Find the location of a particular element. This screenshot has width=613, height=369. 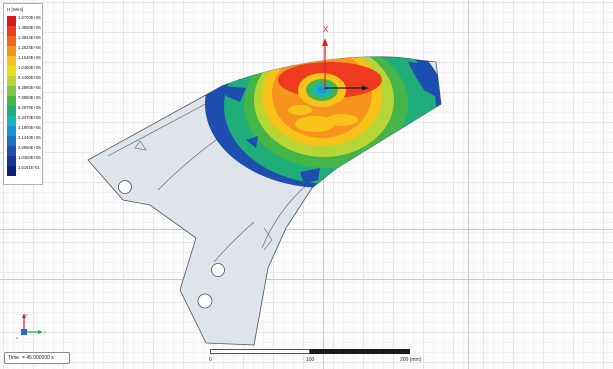

triad-x-arrowhead is located at coordinates (24, 315).